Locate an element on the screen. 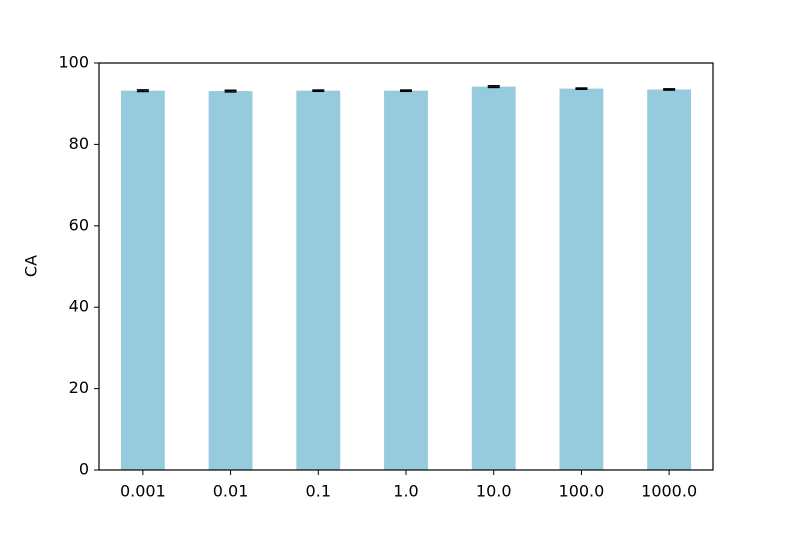 Image resolution: width=793 pixels, height=533 pixels. y-tick-label: 80 is located at coordinates (79, 143).